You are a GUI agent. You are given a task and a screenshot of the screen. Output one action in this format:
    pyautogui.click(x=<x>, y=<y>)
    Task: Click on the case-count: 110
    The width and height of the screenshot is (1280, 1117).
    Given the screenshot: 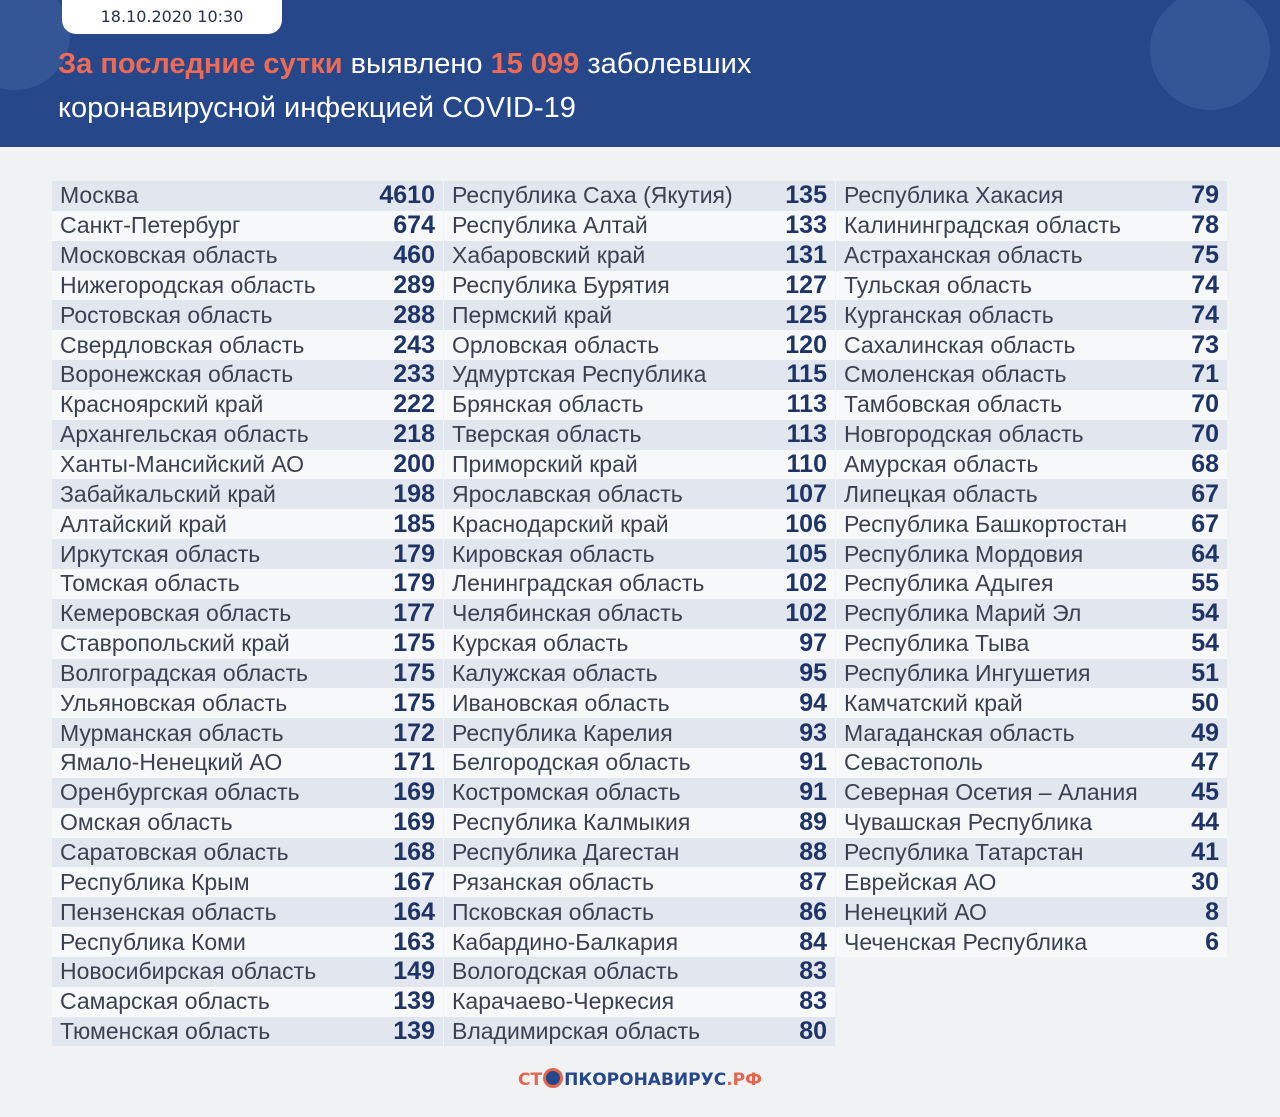 What is the action you would take?
    pyautogui.click(x=806, y=464)
    